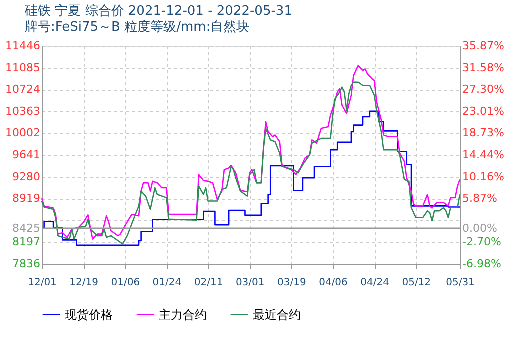  I want to click on x-tick-label: 05/12, so click(417, 283).